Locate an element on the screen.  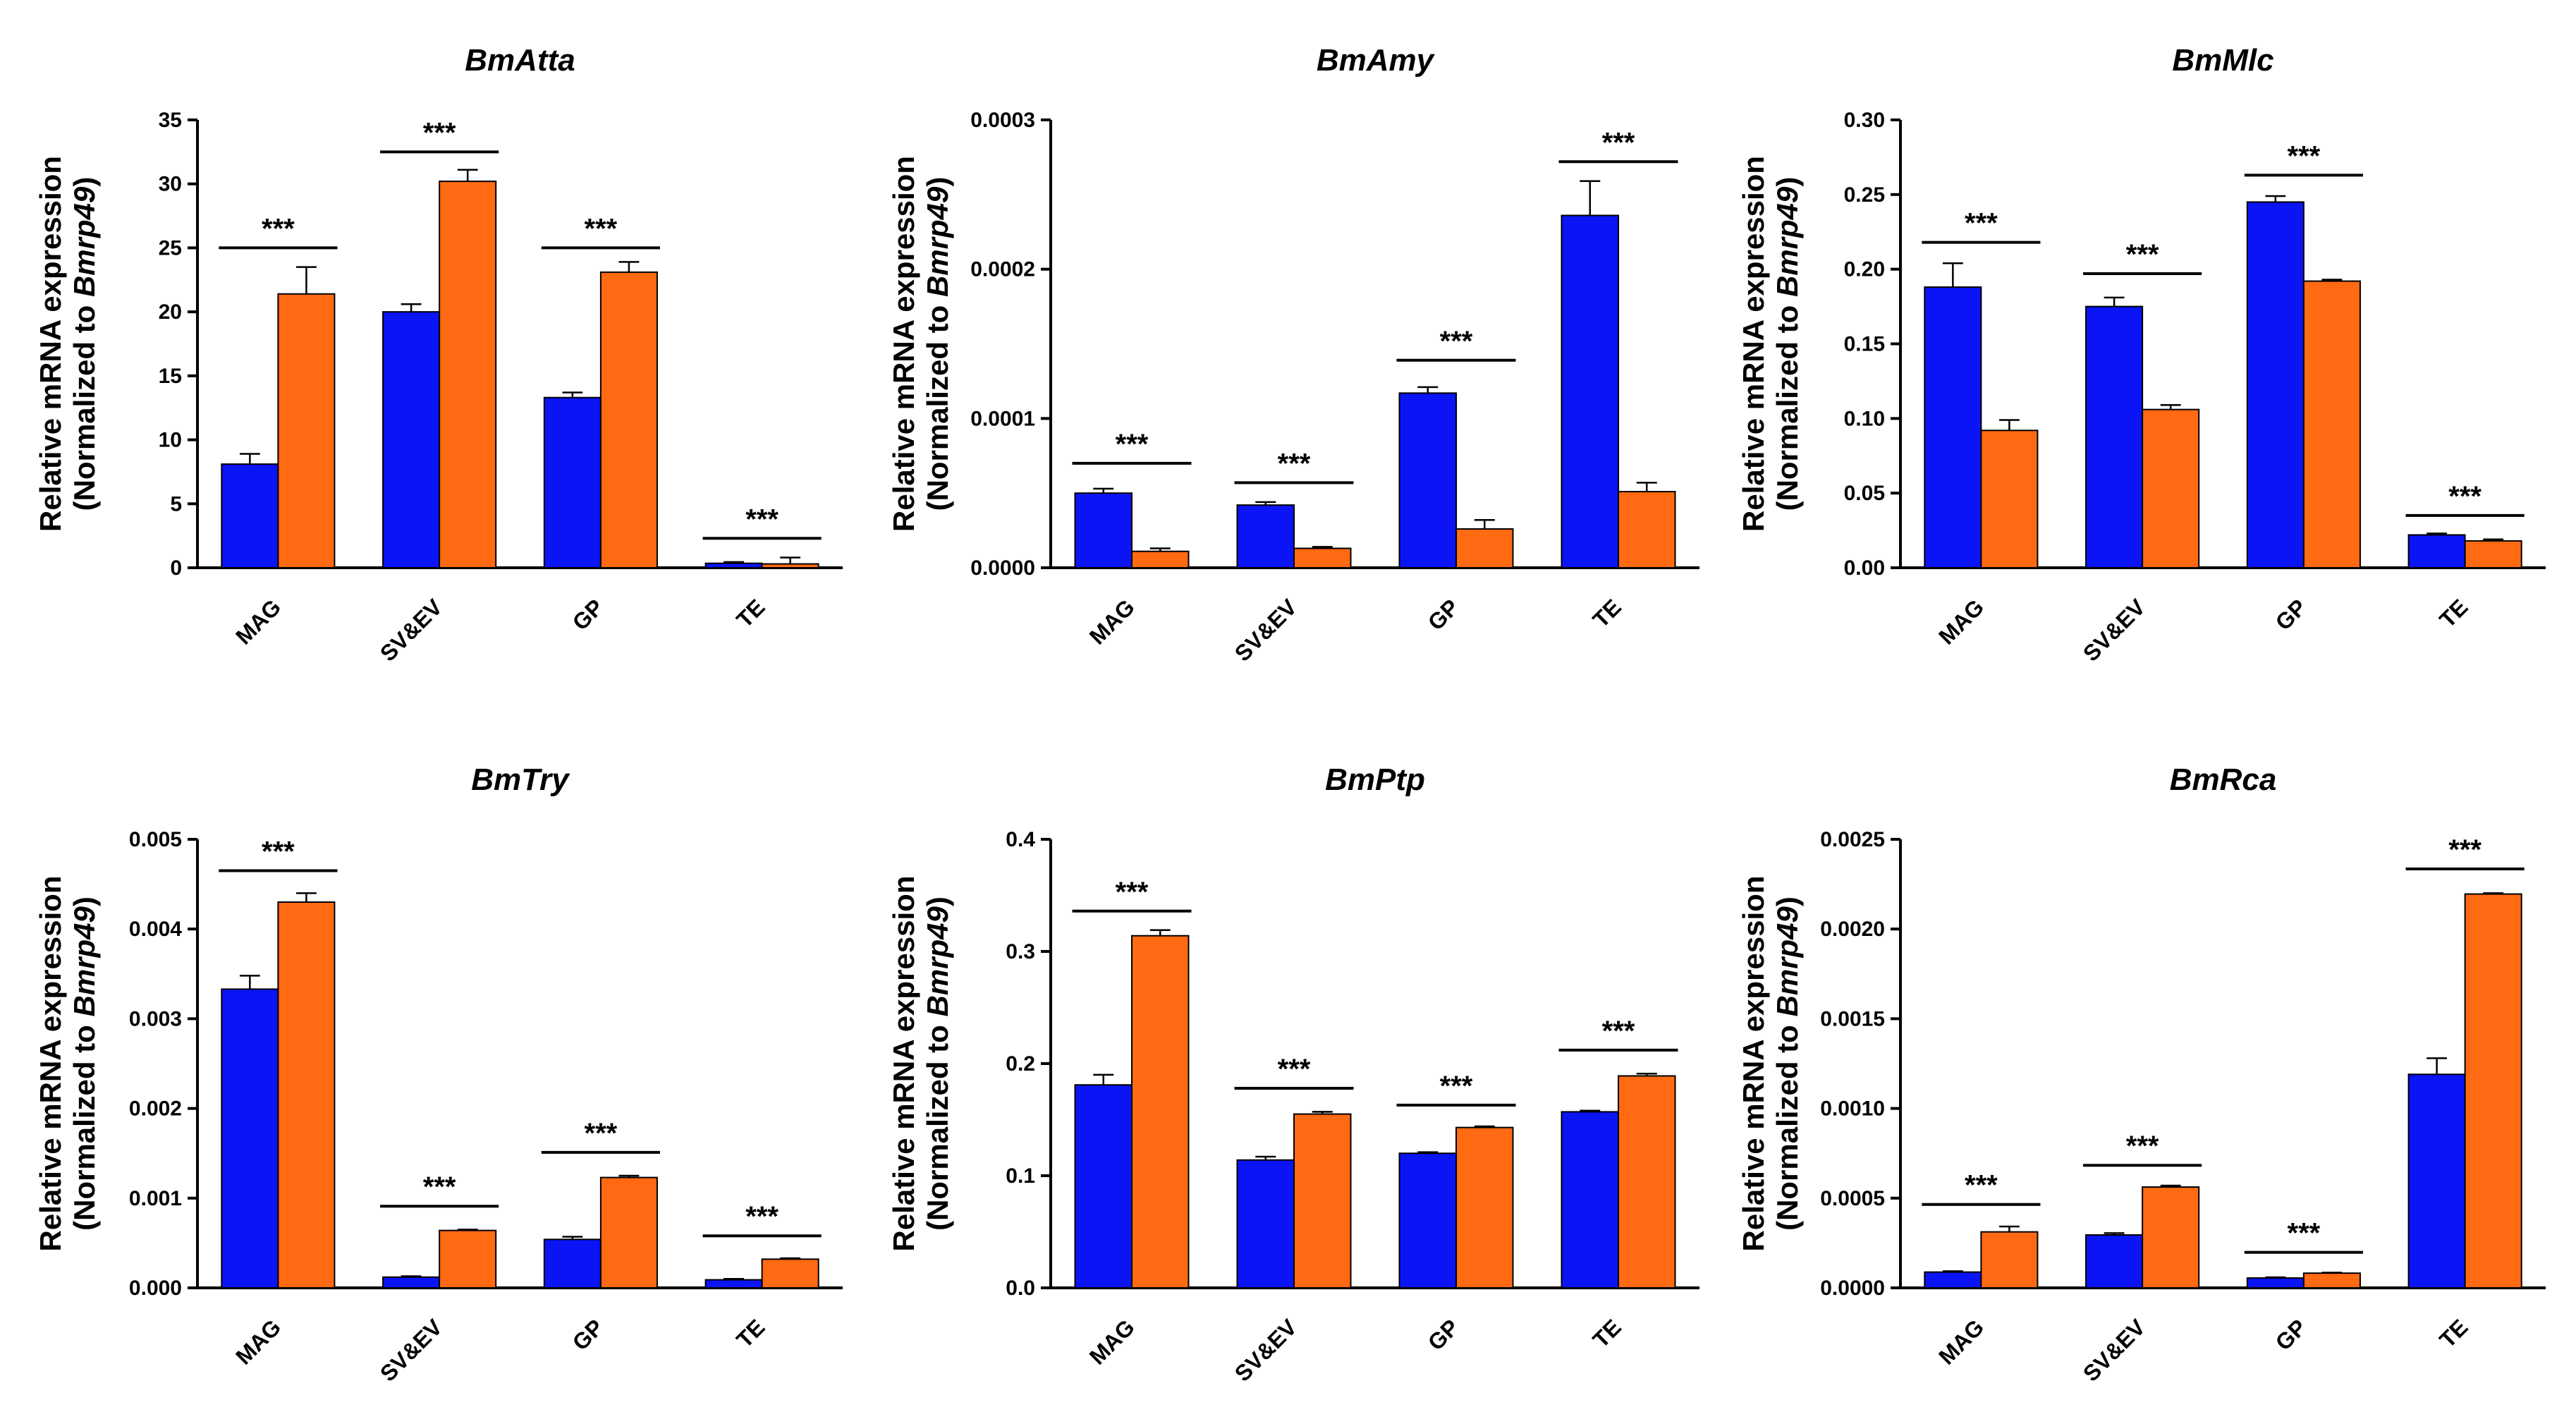
y-tick-label: 0.25 is located at coordinates (1865, 195).